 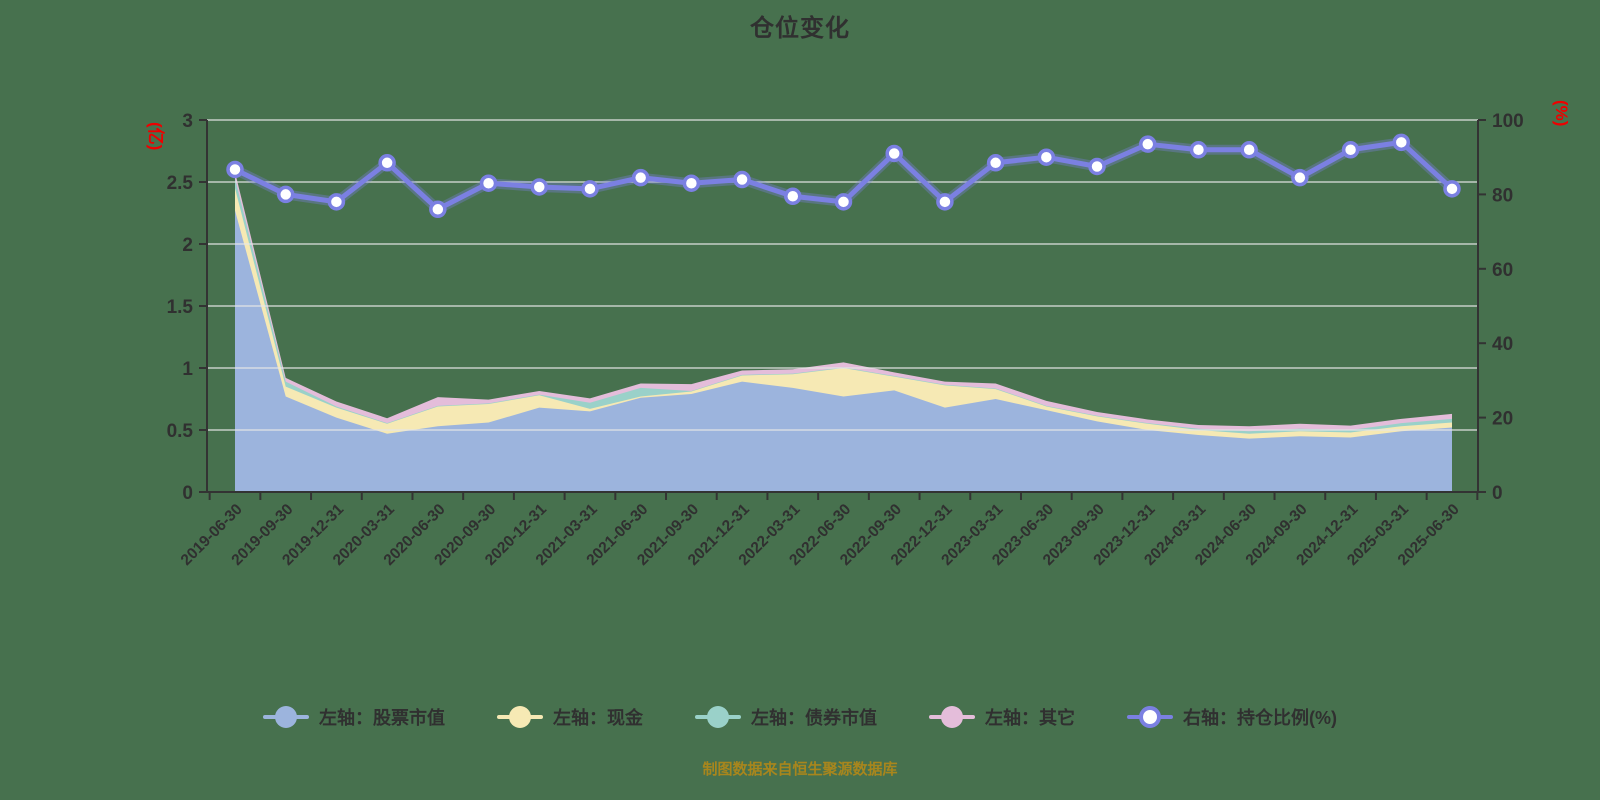 What do you see at coordinates (814, 718) in the screenshot?
I see `legend-label-bond: 左轴：债券市值` at bounding box center [814, 718].